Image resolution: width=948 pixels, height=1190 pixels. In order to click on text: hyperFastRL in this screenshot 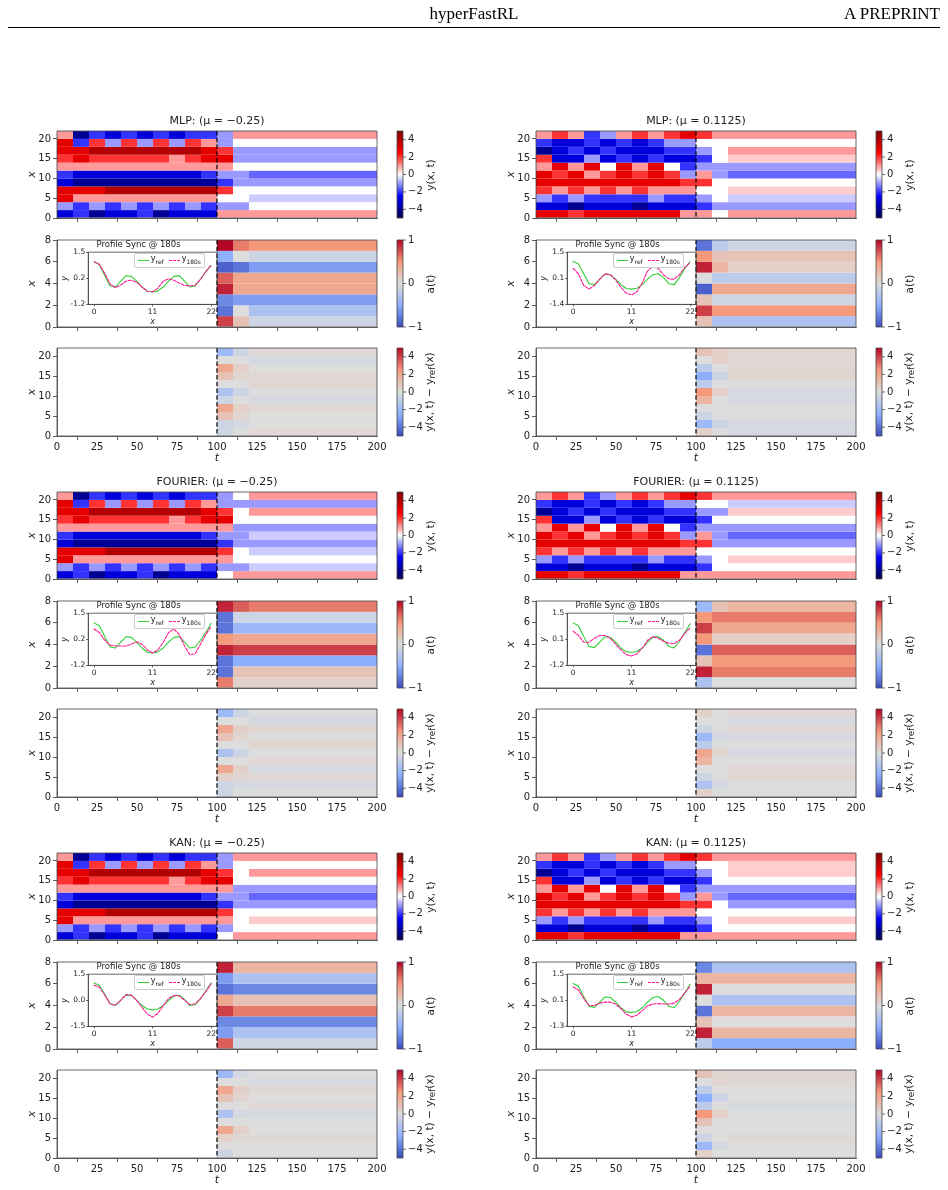, I will do `click(474, 13)`.